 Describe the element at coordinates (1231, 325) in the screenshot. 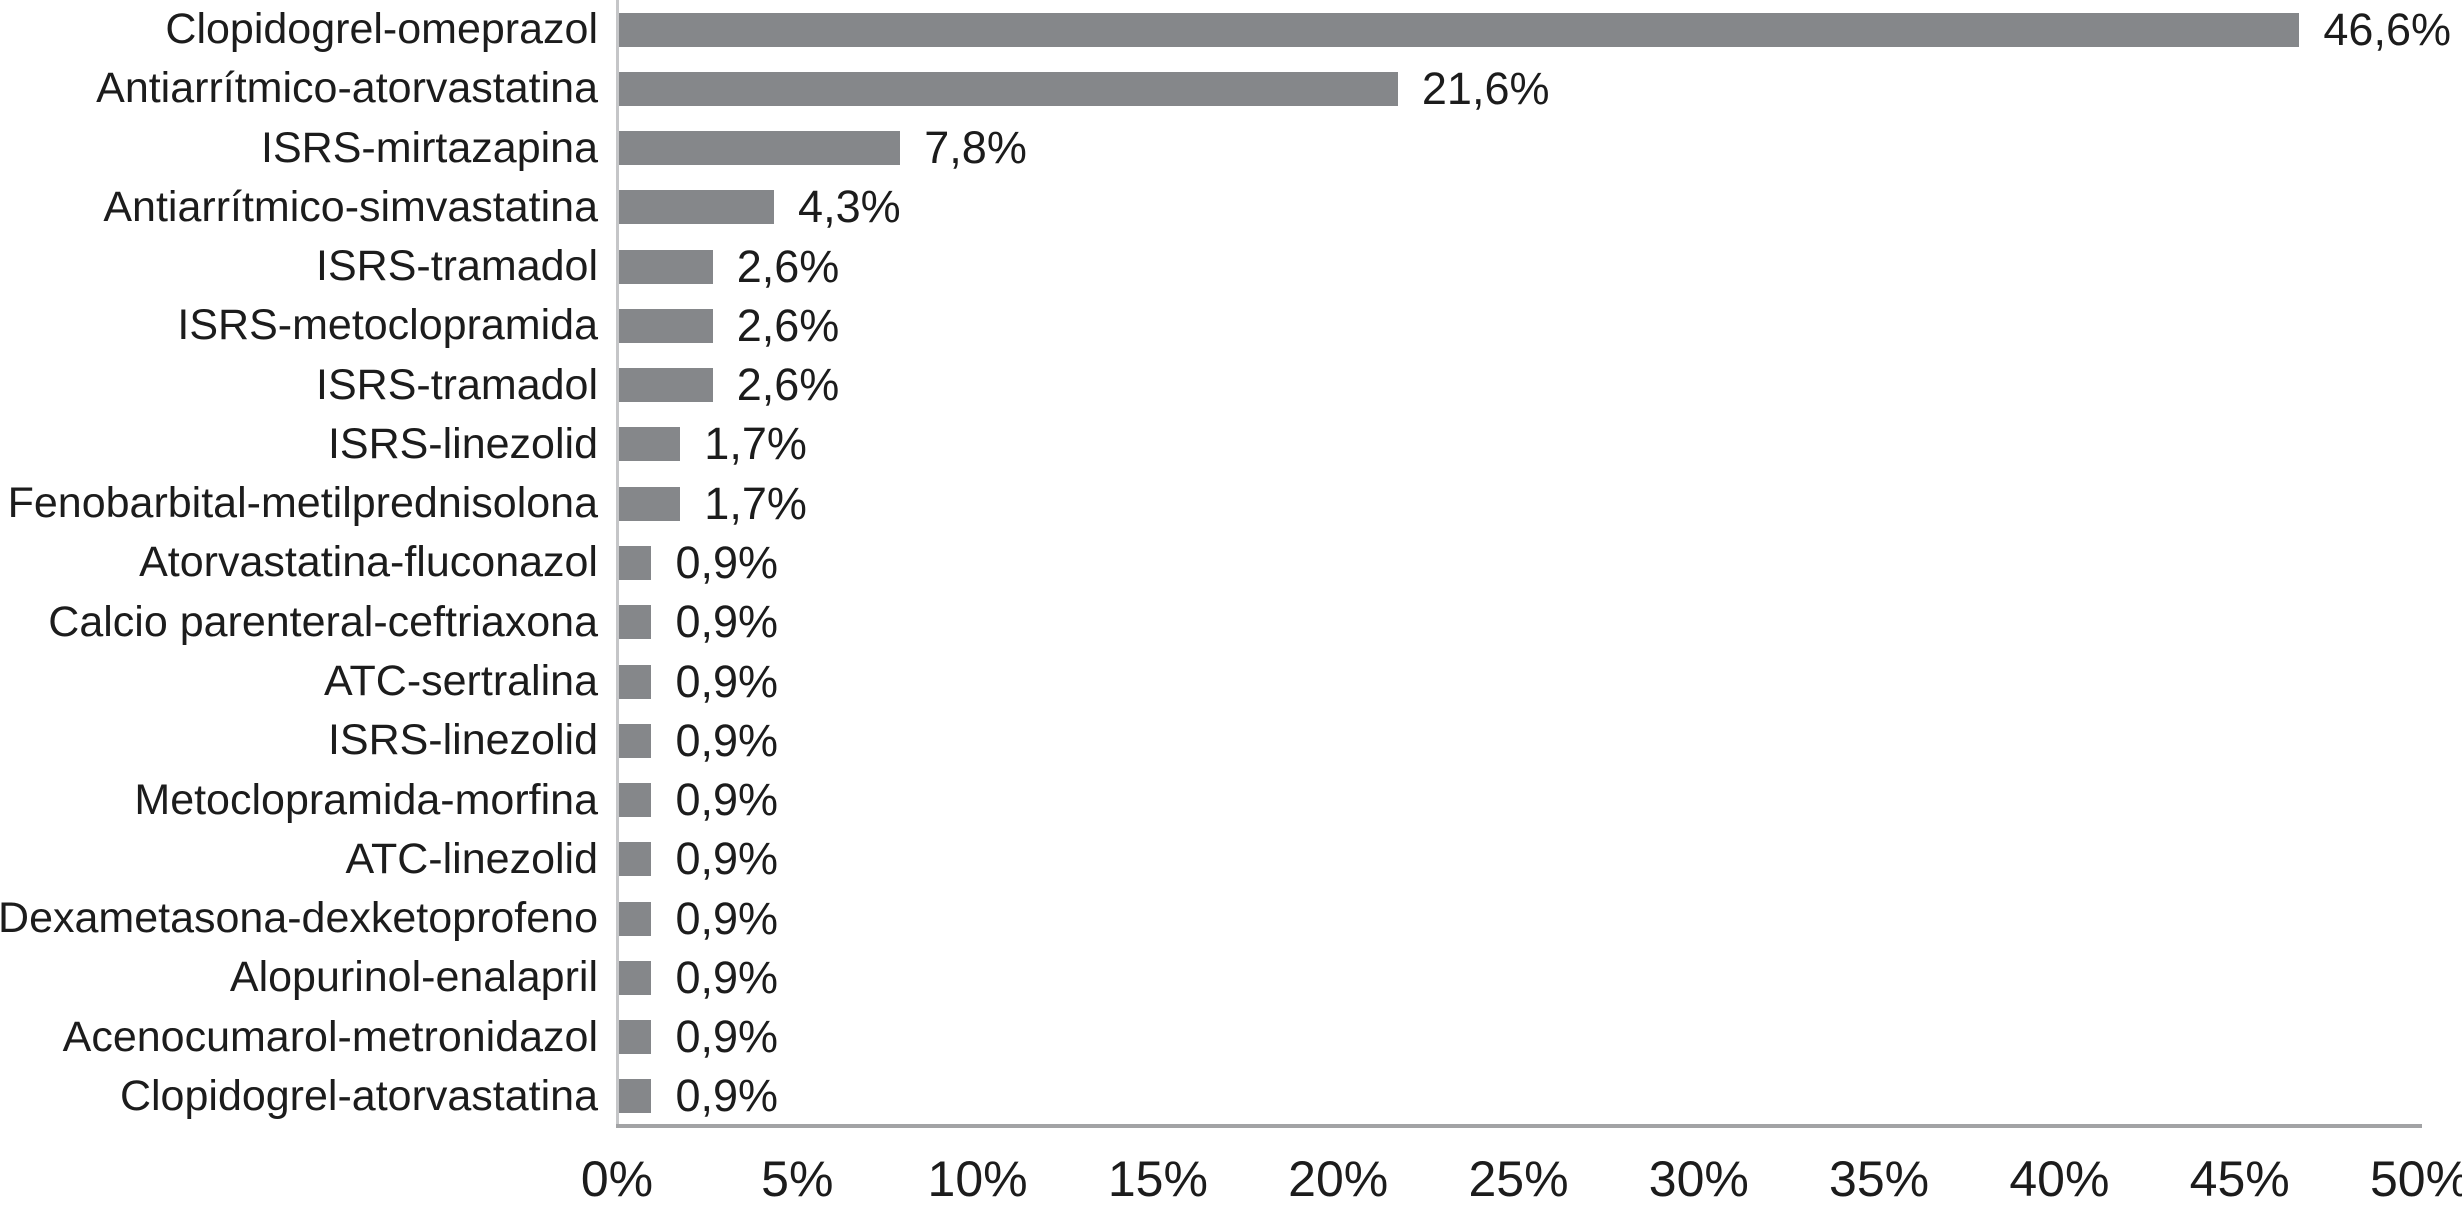

I see `chart-row: ISRS-metoclopramida 2,6%` at that location.